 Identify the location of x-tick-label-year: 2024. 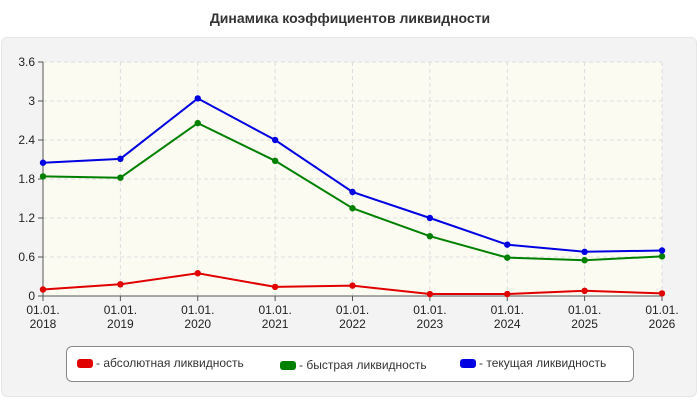
(507, 324).